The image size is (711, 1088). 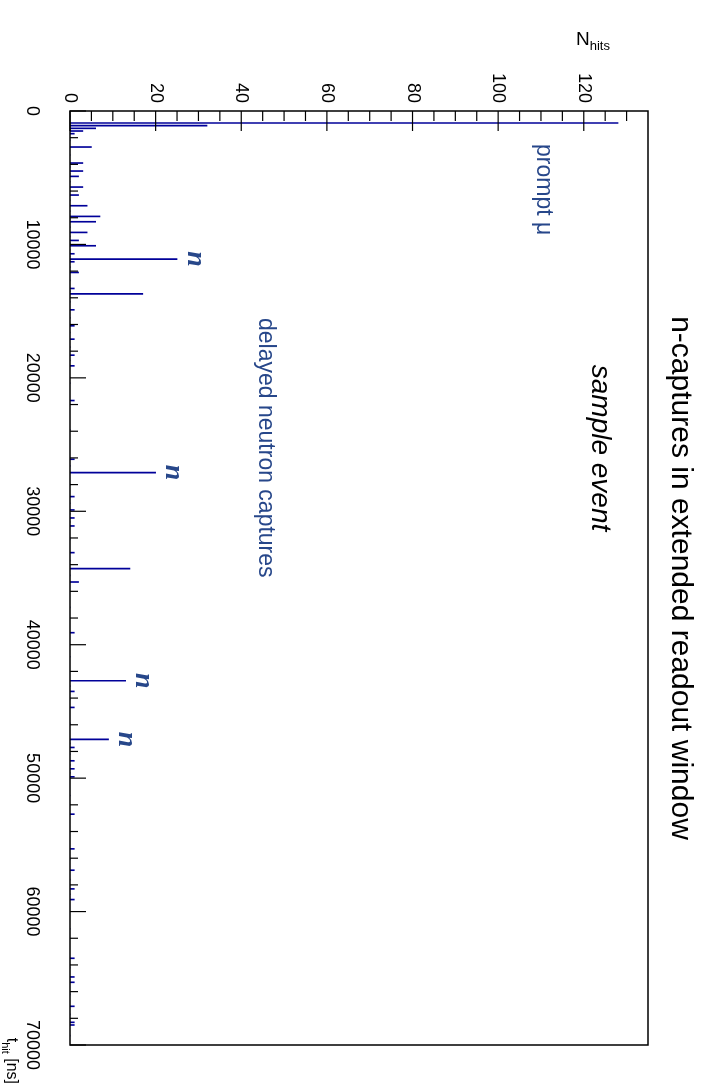 I want to click on x-tick-label: 20, so click(x=156, y=93).